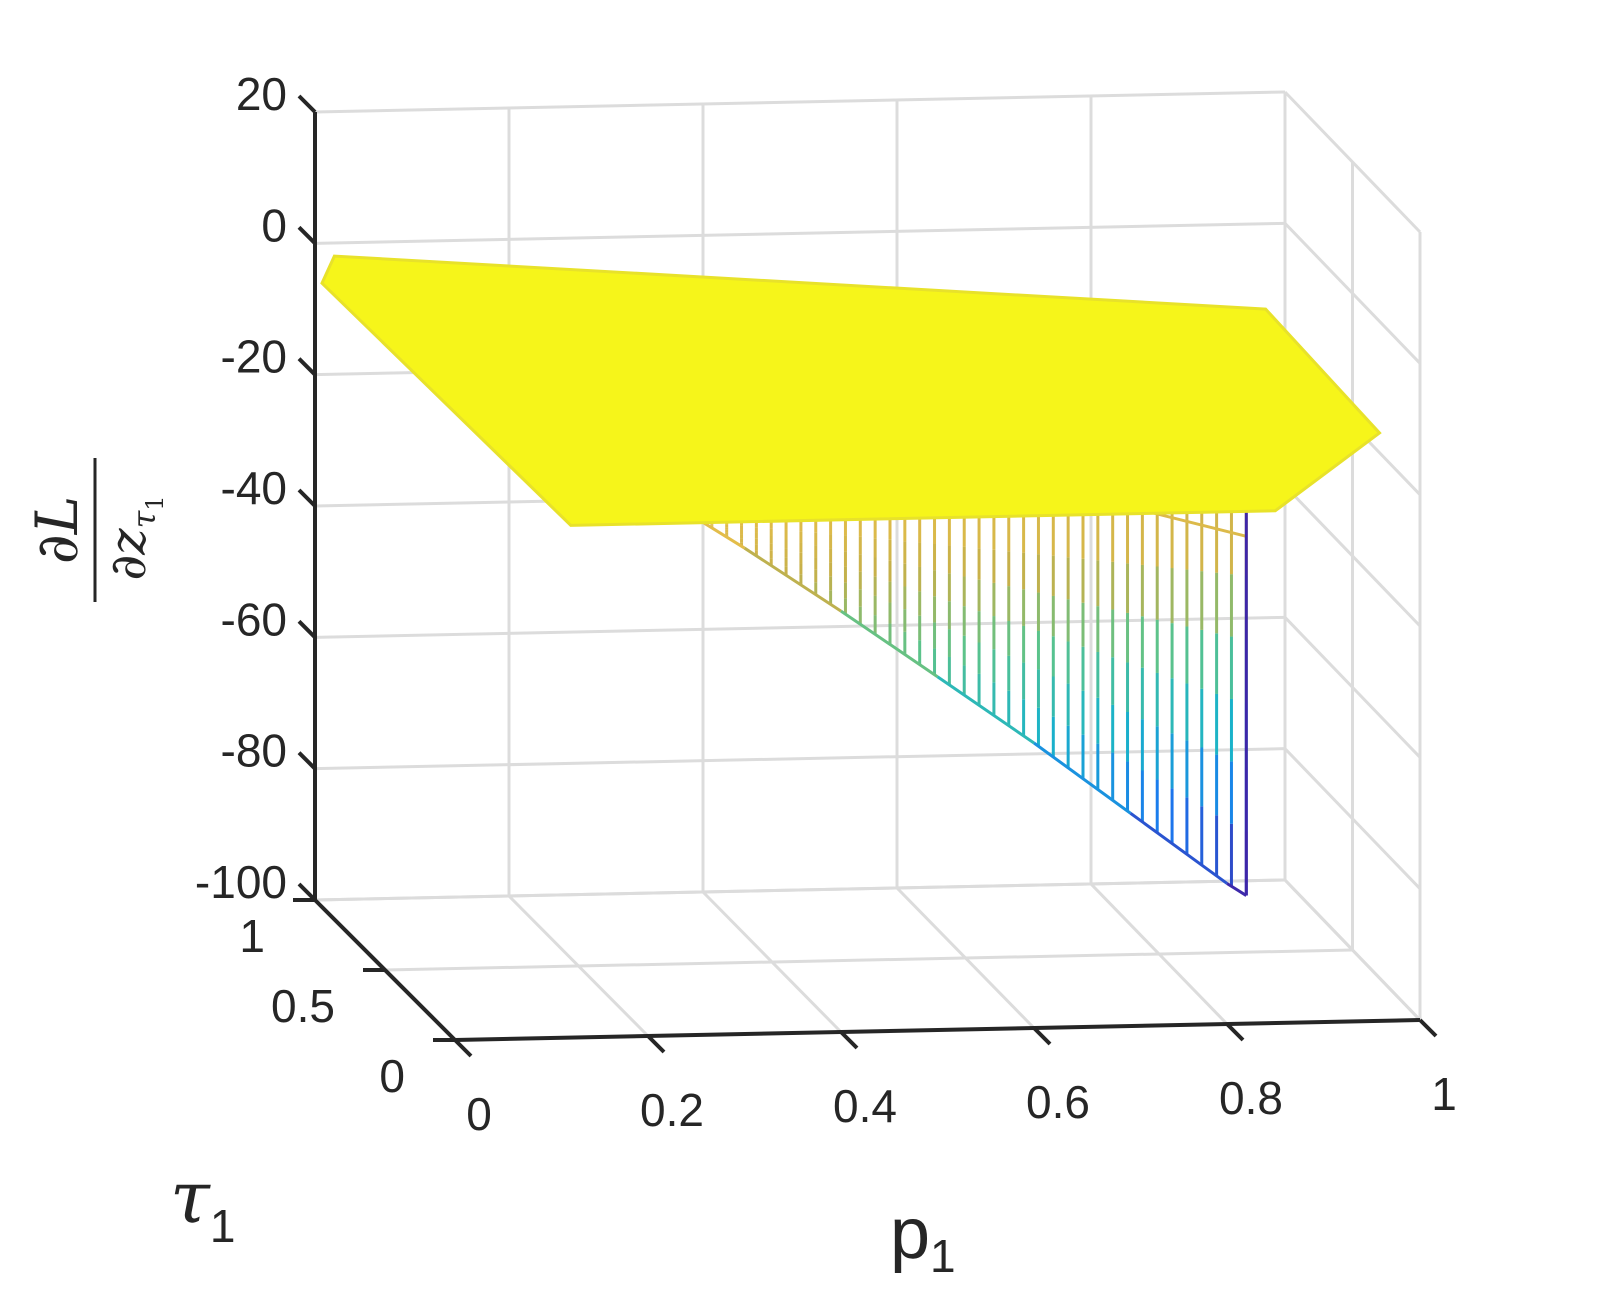 The image size is (1608, 1292). Describe the element at coordinates (479, 1114) in the screenshot. I see `x-tick-label: 0` at that location.